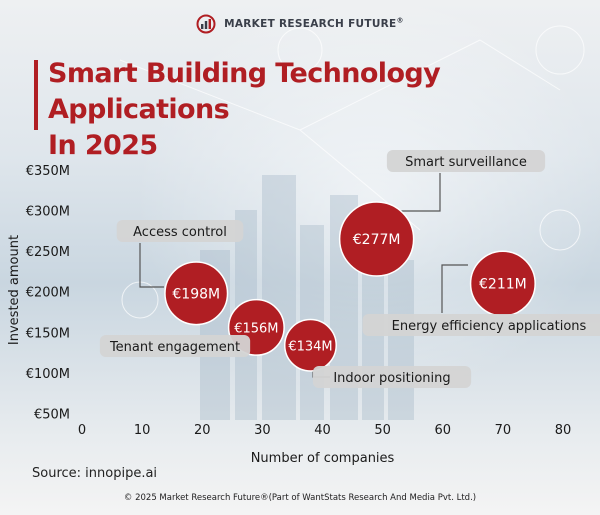  I want to click on x-axis-title: Number of companies, so click(323, 458).